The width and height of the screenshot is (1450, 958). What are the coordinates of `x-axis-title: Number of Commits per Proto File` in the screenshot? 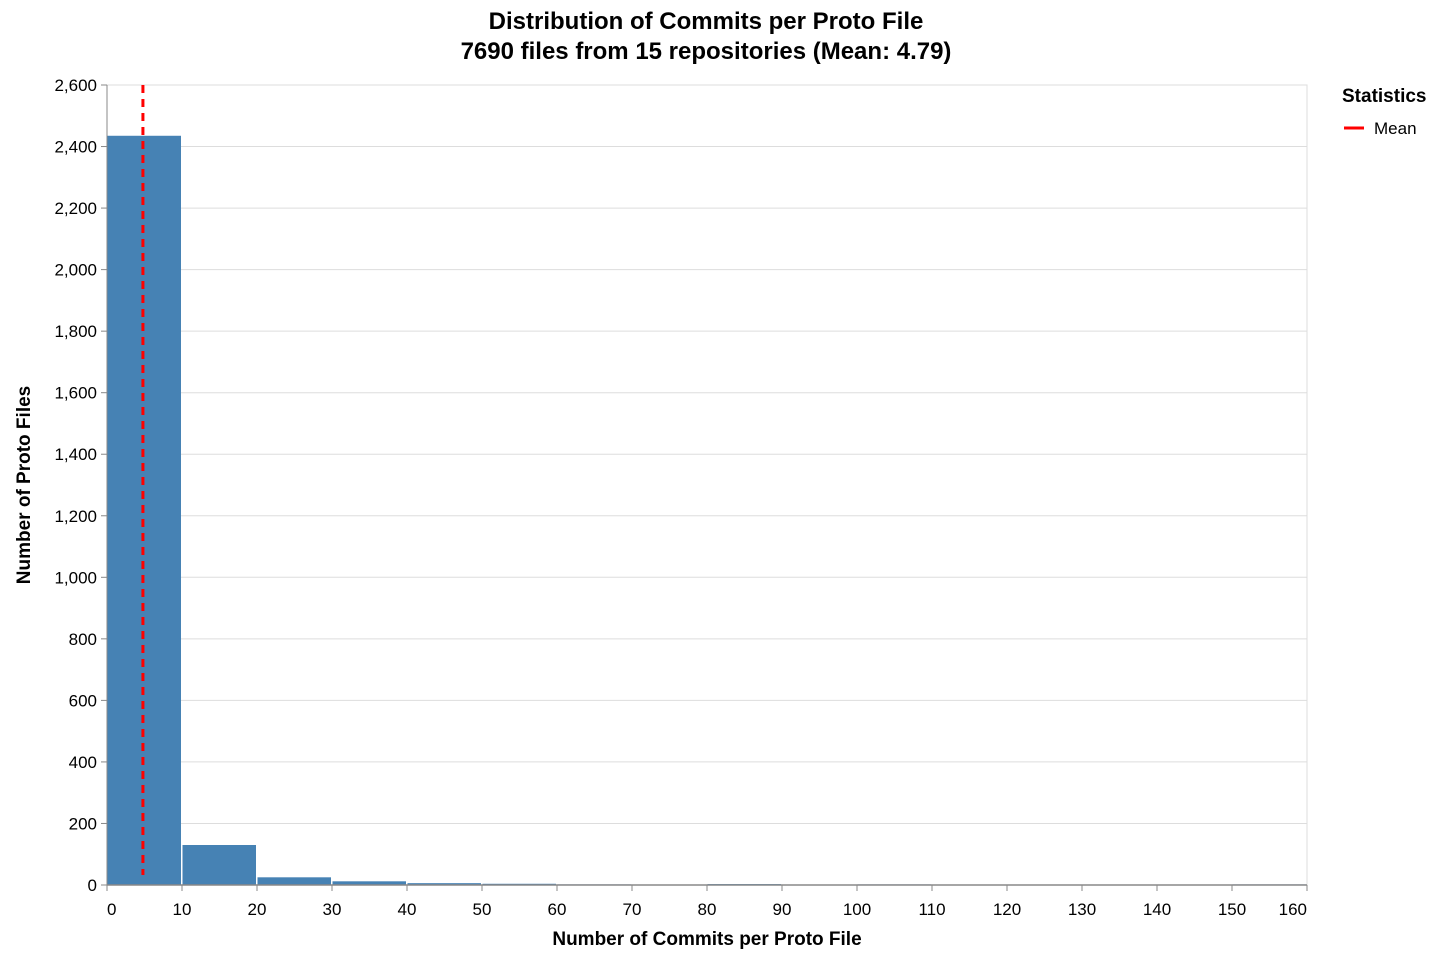 It's located at (706, 939).